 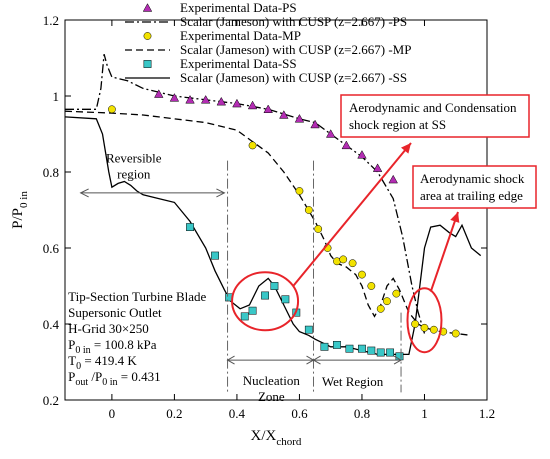 What do you see at coordinates (352, 214) in the screenshot?
I see `condensation-arrow` at bounding box center [352, 214].